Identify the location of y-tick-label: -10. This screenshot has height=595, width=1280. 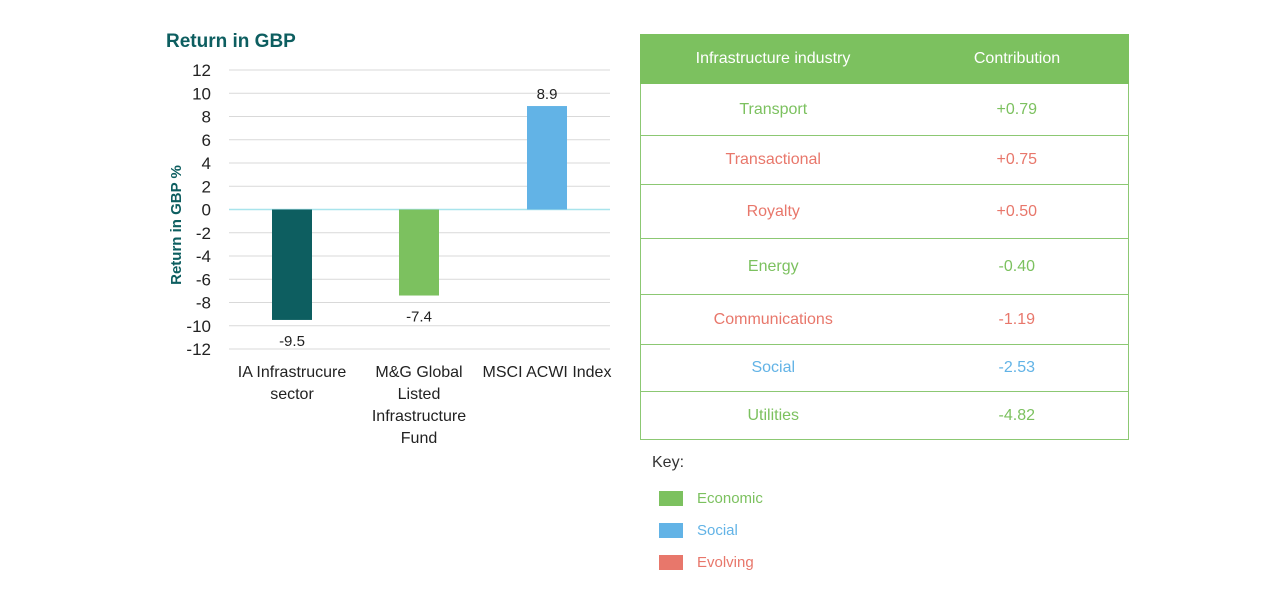
(198, 326).